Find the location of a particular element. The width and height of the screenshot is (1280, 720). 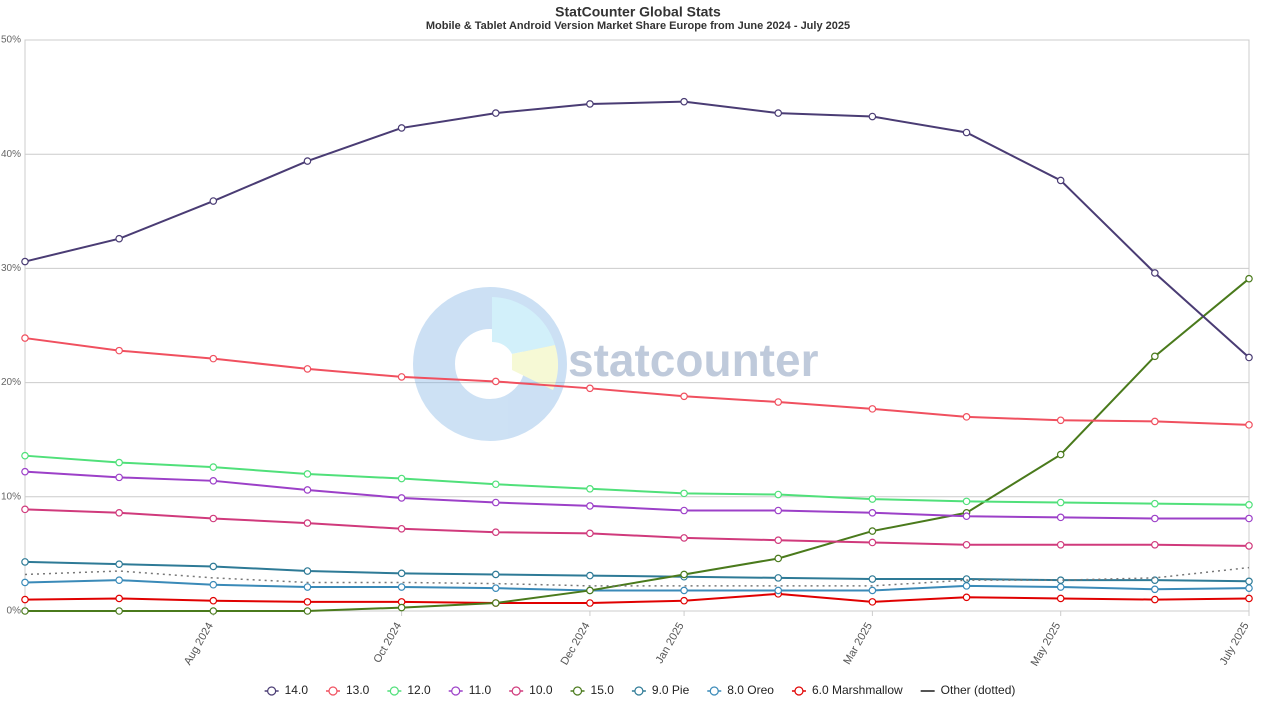

legend-label: 9.0 Pie is located at coordinates (671, 690).